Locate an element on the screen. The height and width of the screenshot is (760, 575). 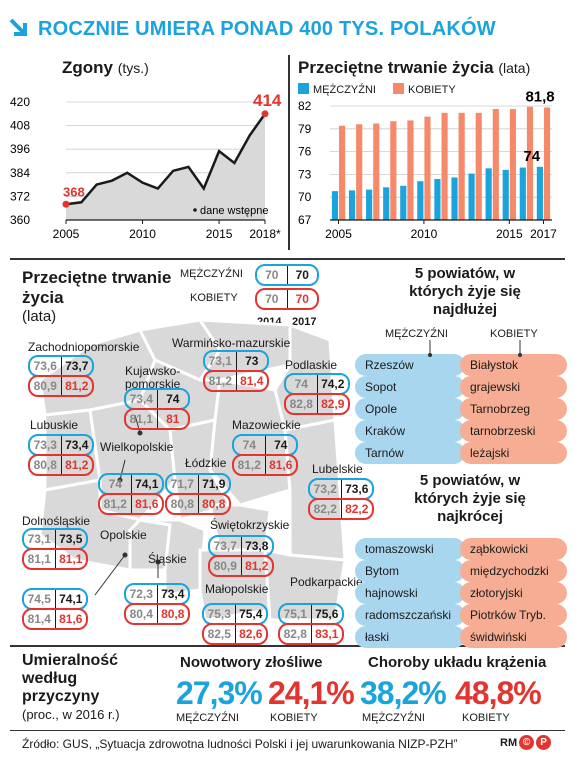
deaths-area is located at coordinates (165, 166).